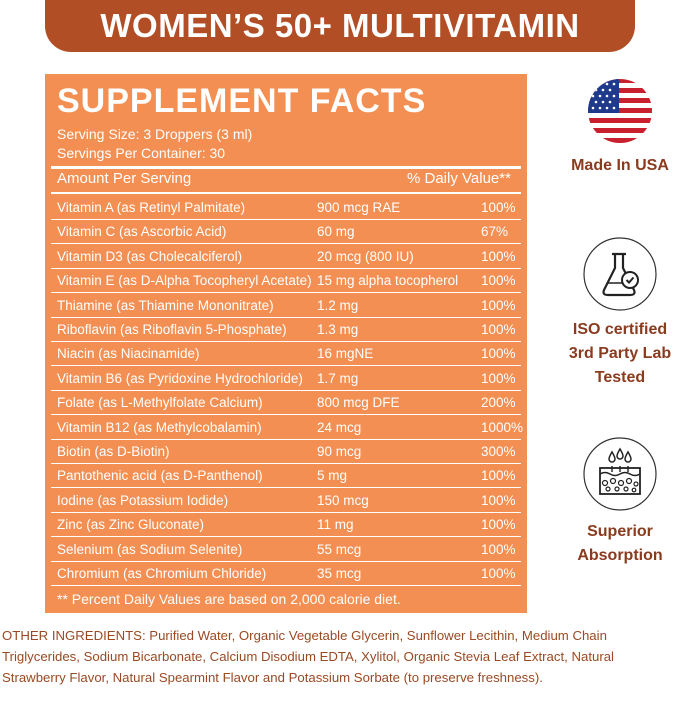  I want to click on nutrient-name: Folate (as L-Methylfolate Calcium), so click(160, 403).